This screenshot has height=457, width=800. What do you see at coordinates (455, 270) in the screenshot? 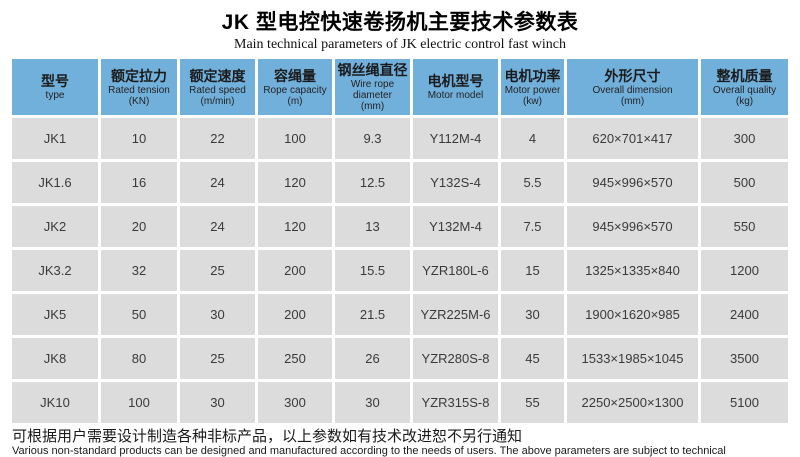
I see `cell-motor-model: YZR180L-6` at bounding box center [455, 270].